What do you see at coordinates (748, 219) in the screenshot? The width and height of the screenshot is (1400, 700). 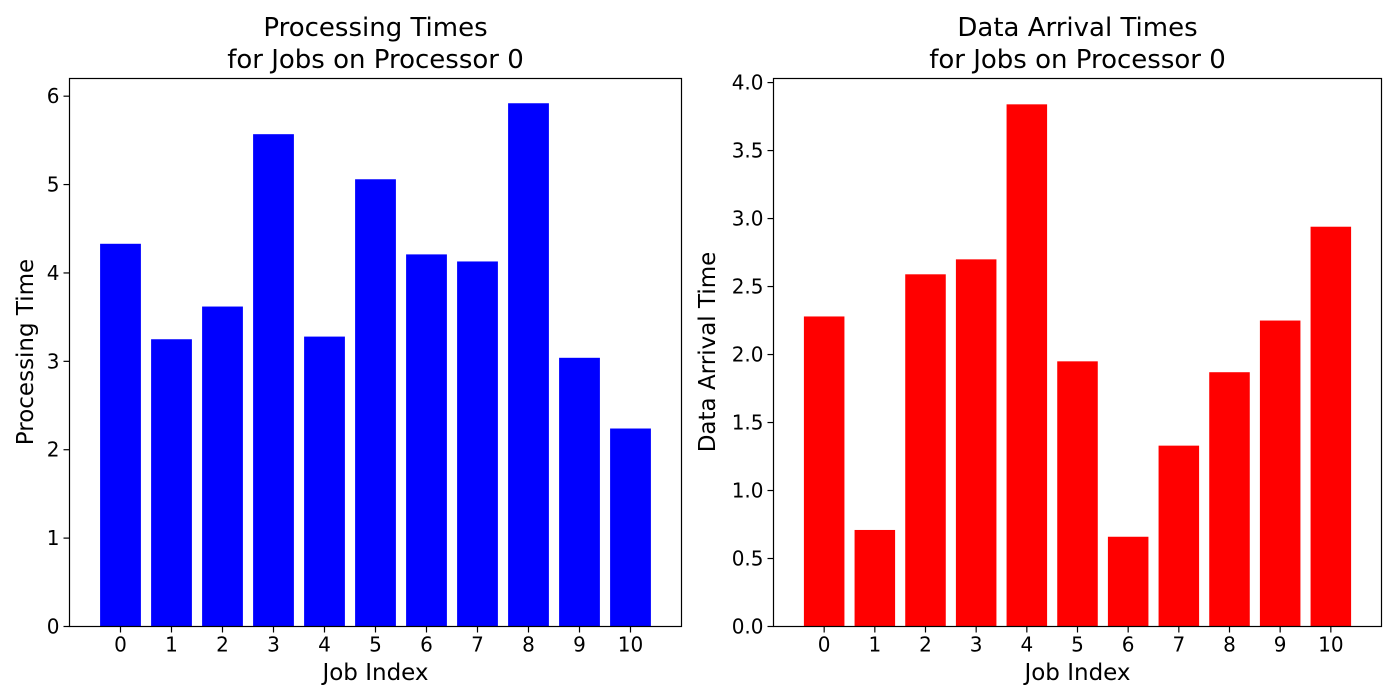 I see `y-tick-label: 3.0` at bounding box center [748, 219].